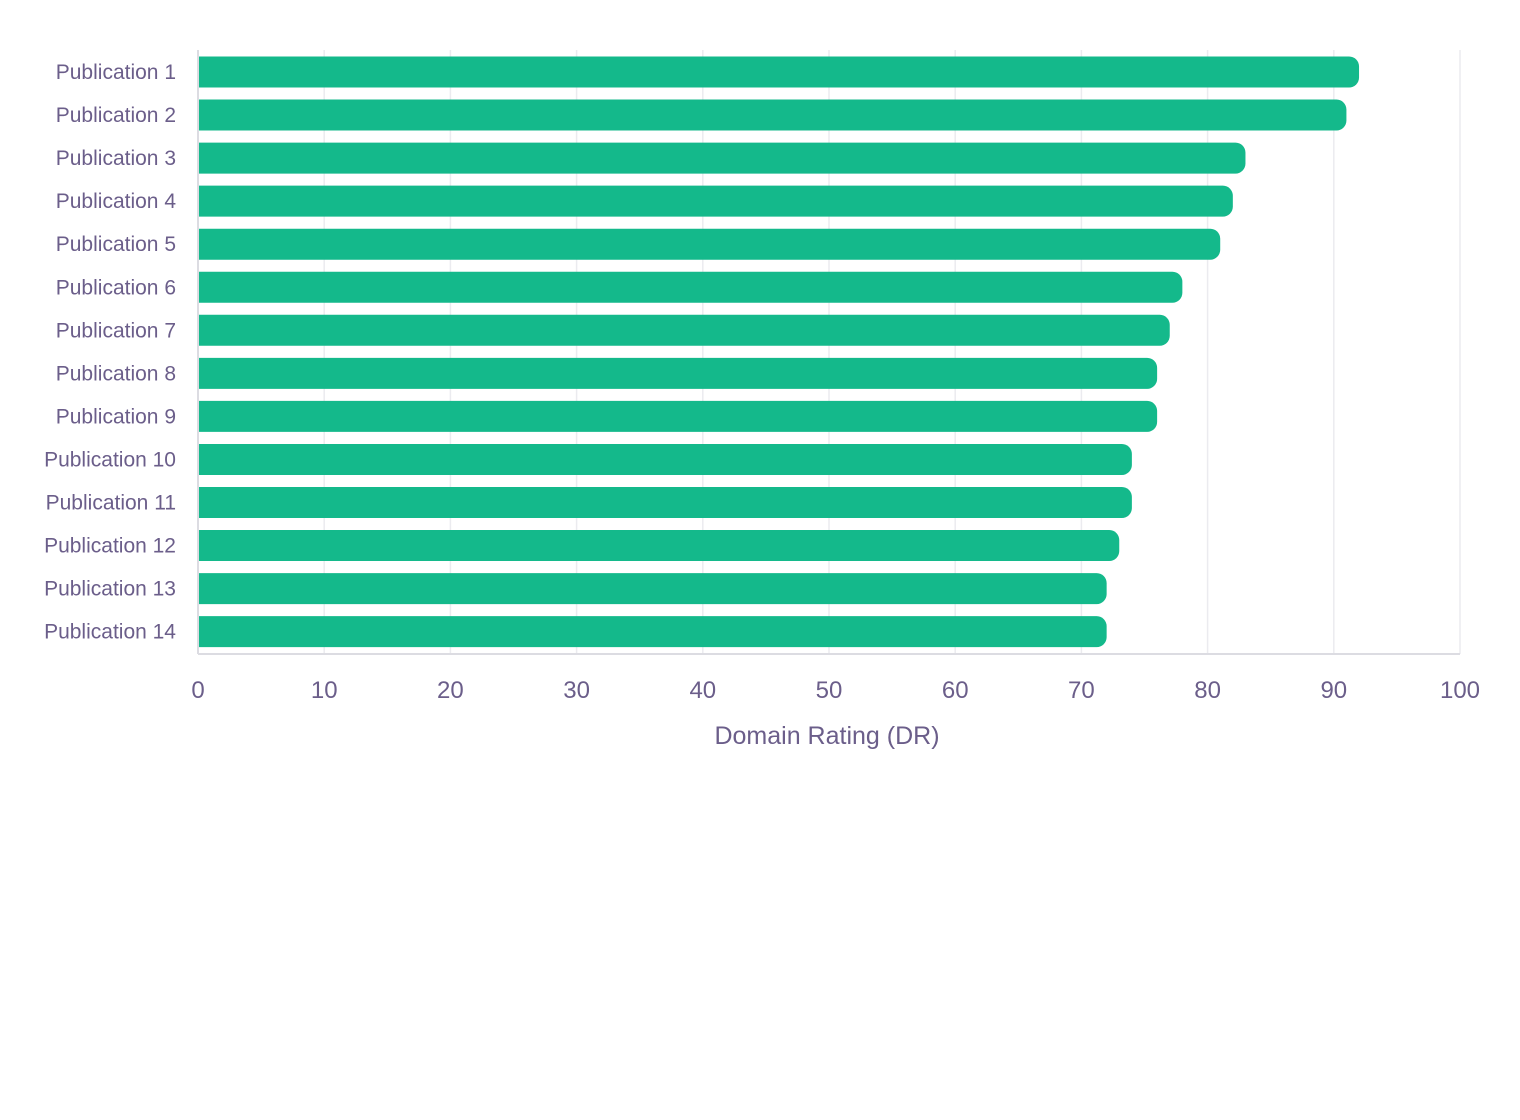  Describe the element at coordinates (826, 736) in the screenshot. I see `x-axis-title: Domain Rating (DR)` at that location.